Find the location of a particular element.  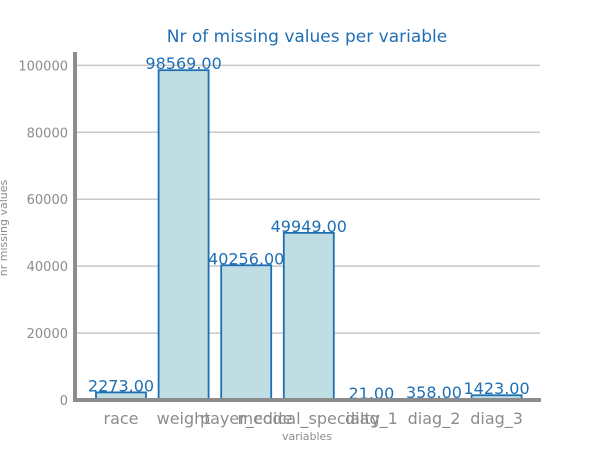

data-label: 2273.00 is located at coordinates (121, 385).